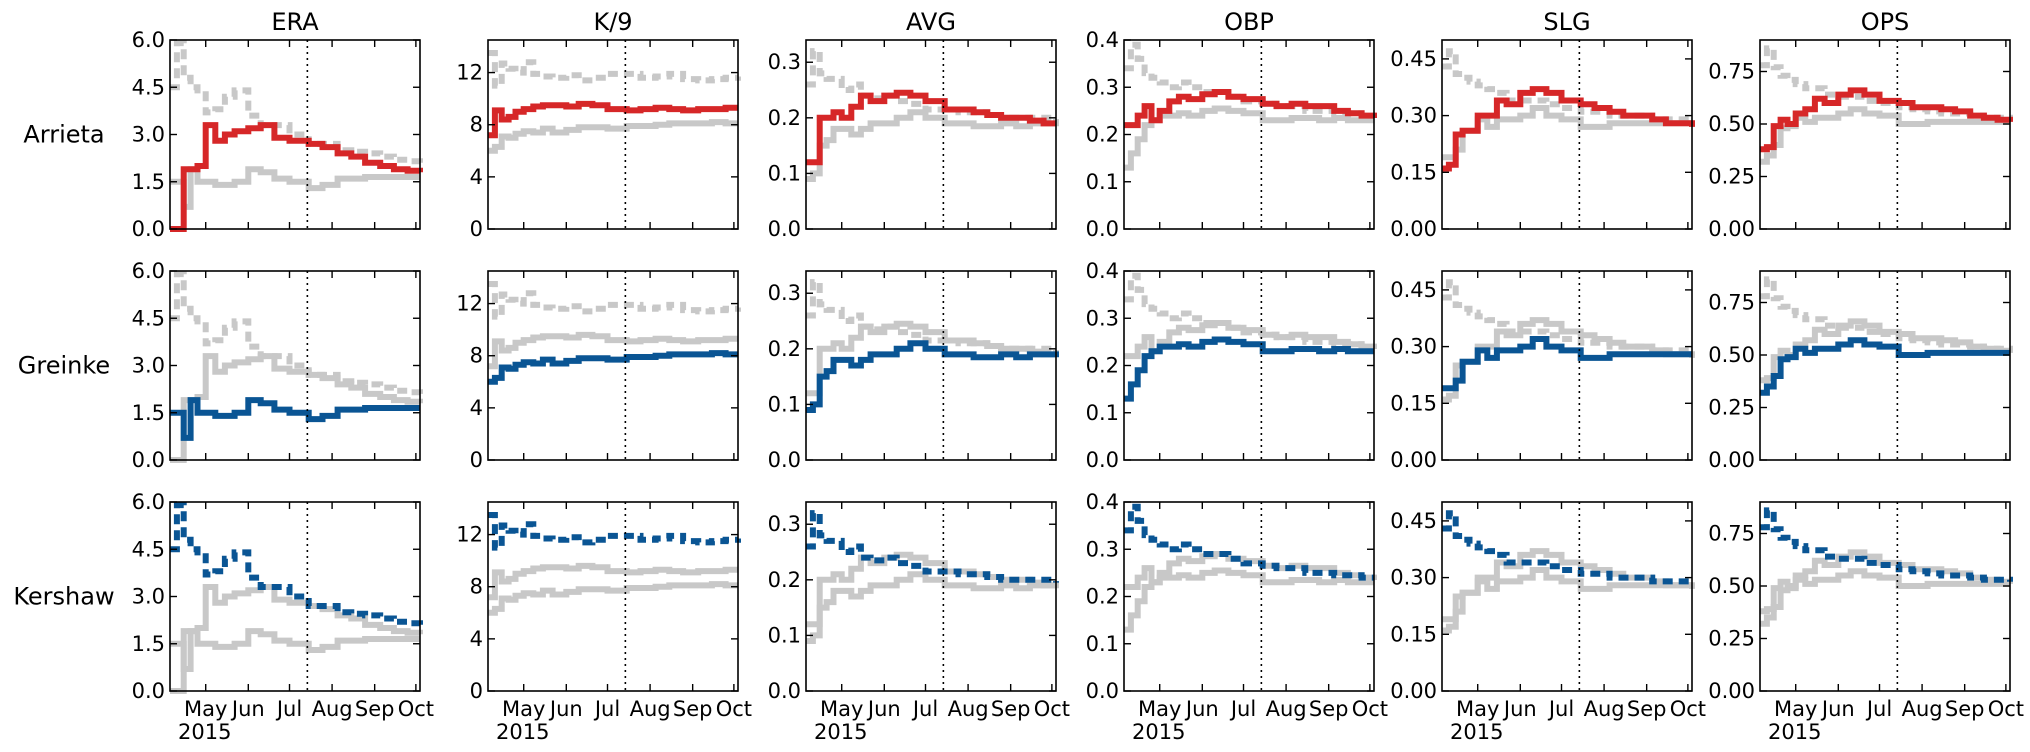 This screenshot has height=752, width=2030. What do you see at coordinates (148, 318) in the screenshot?
I see `y-tick-label: 4.5` at bounding box center [148, 318].